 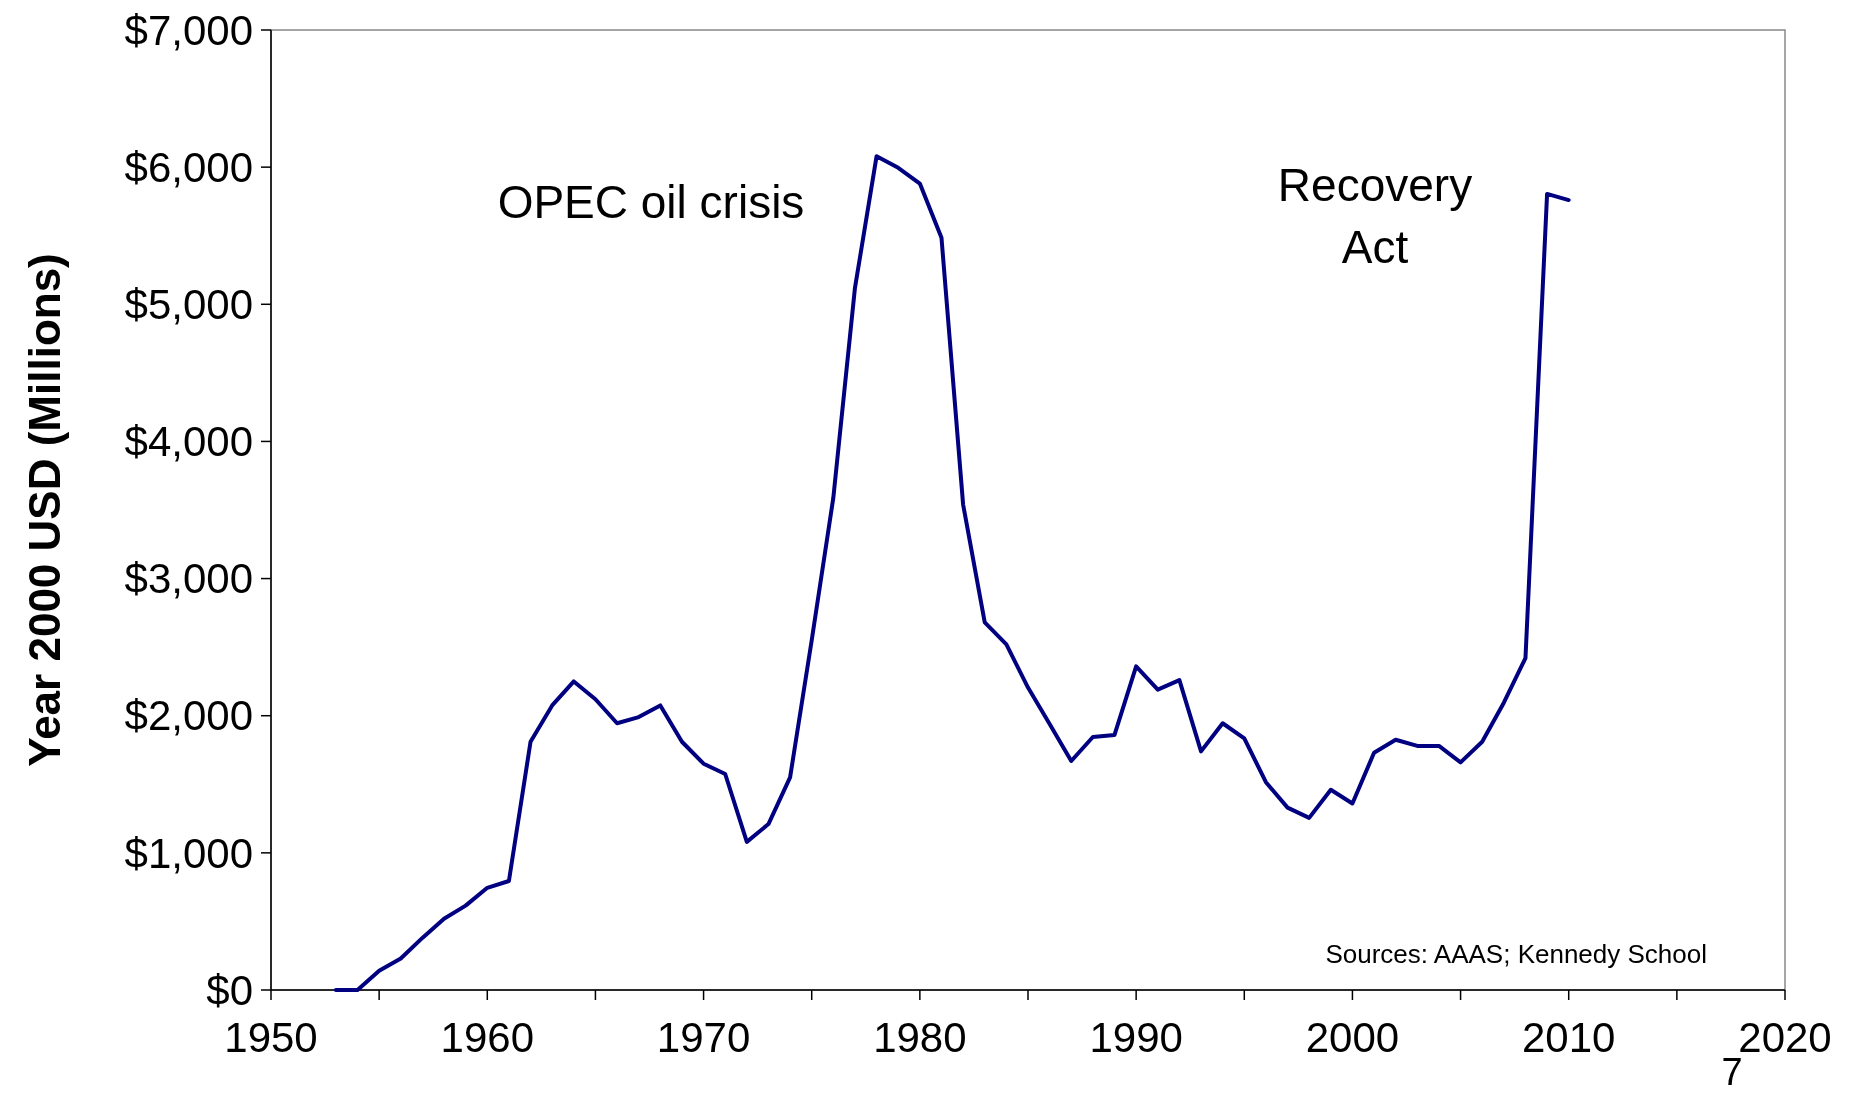 What do you see at coordinates (188, 579) in the screenshot?
I see `y-tick-label: $3,000` at bounding box center [188, 579].